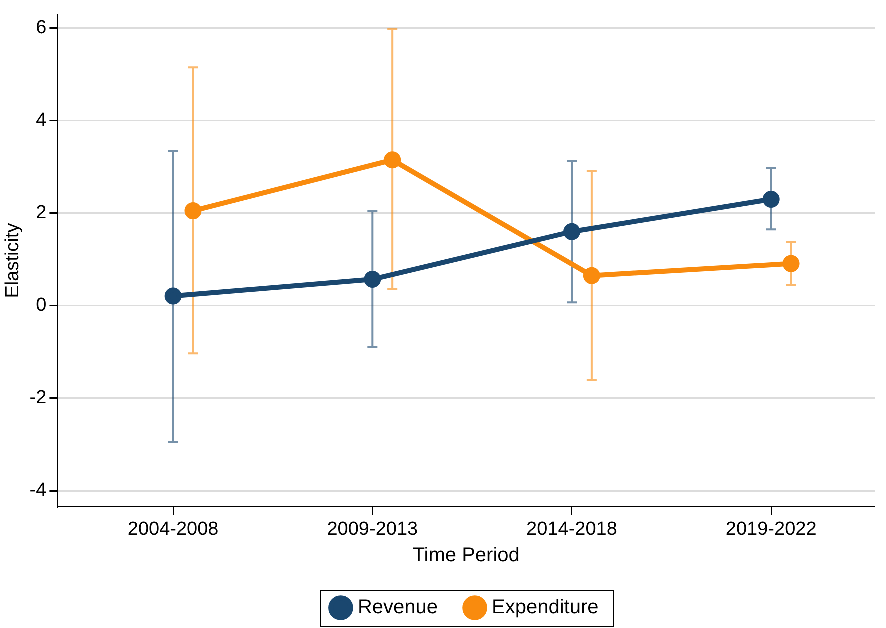 The image size is (886, 628). I want to click on y-tick-label: 0, so click(41, 305).